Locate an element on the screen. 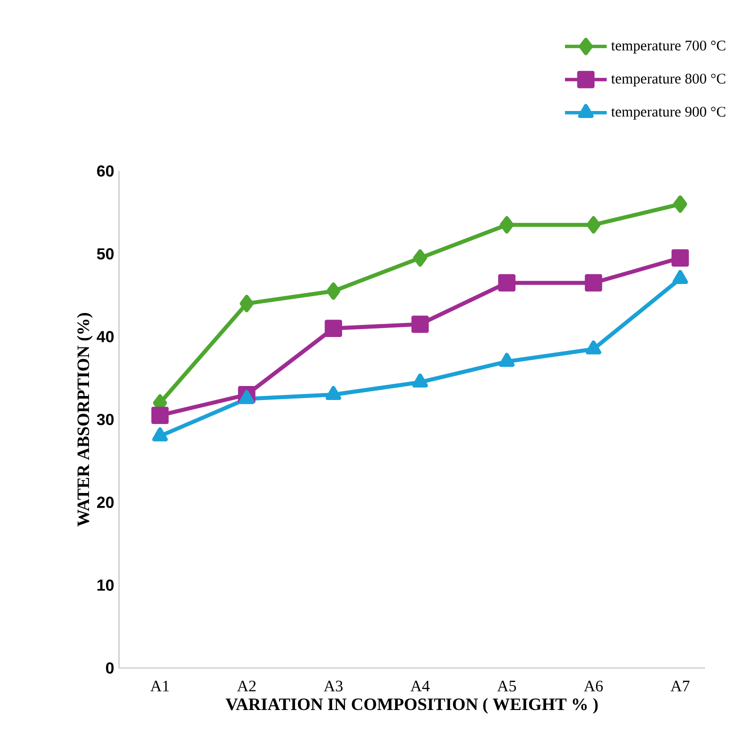 The width and height of the screenshot is (733, 743). x-tick-label: A2 is located at coordinates (246, 686).